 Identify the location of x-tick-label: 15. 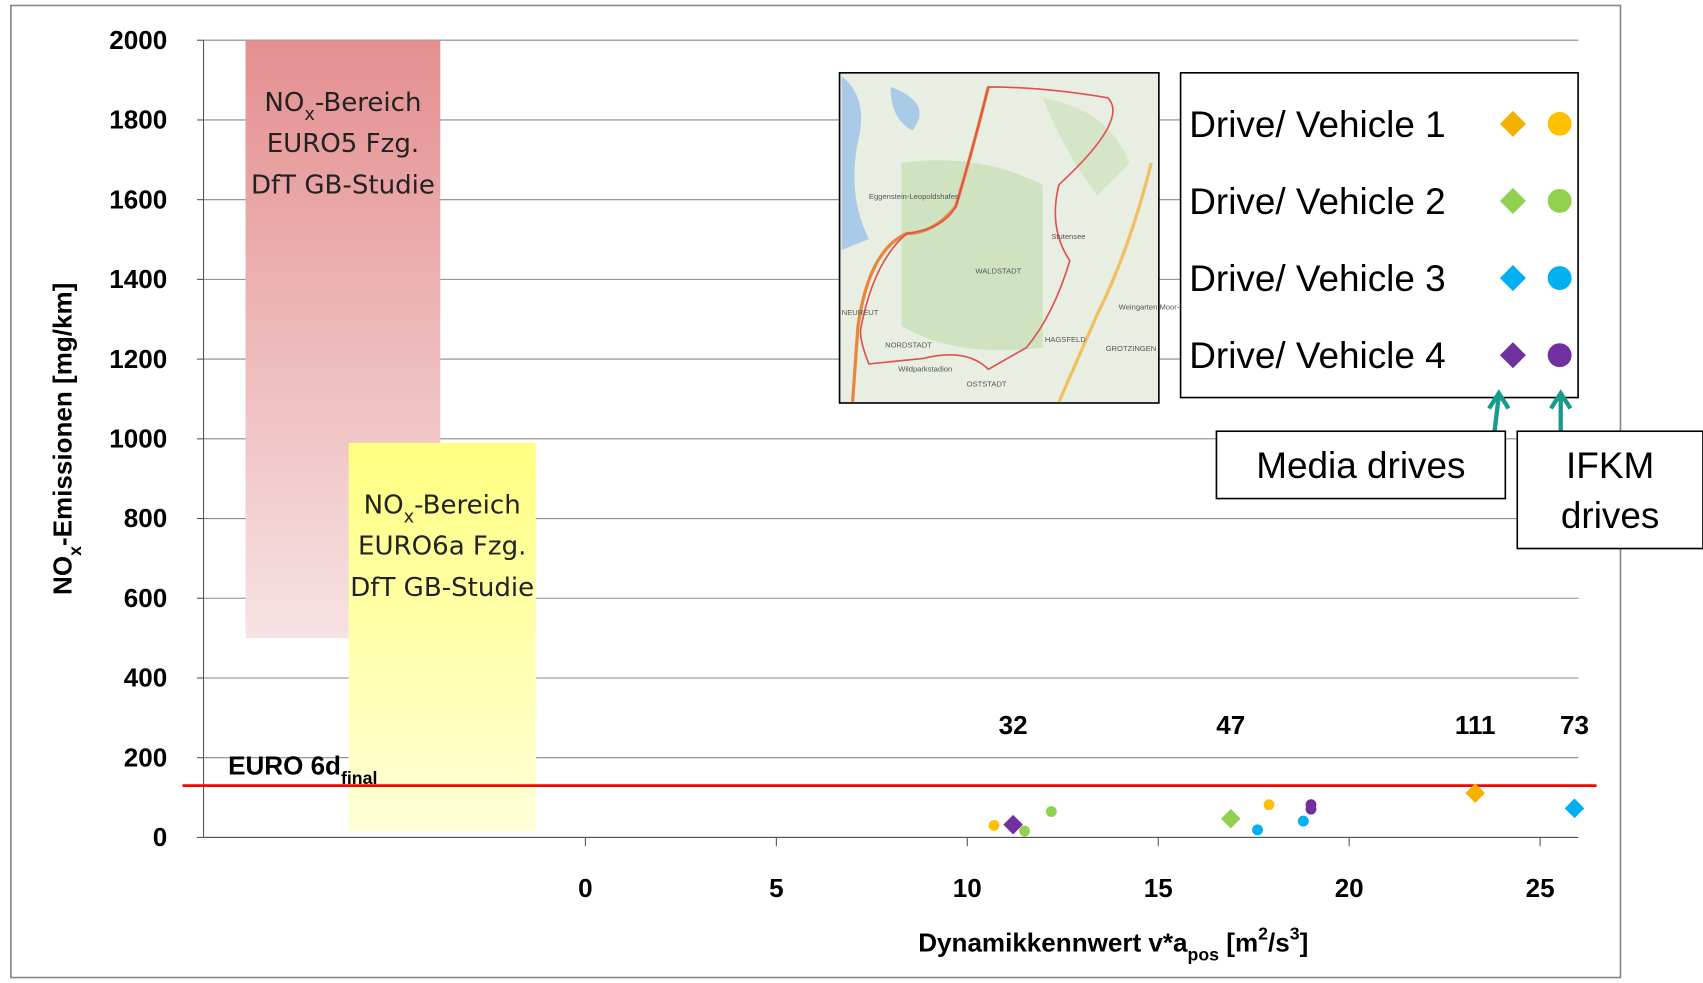
(1158, 888).